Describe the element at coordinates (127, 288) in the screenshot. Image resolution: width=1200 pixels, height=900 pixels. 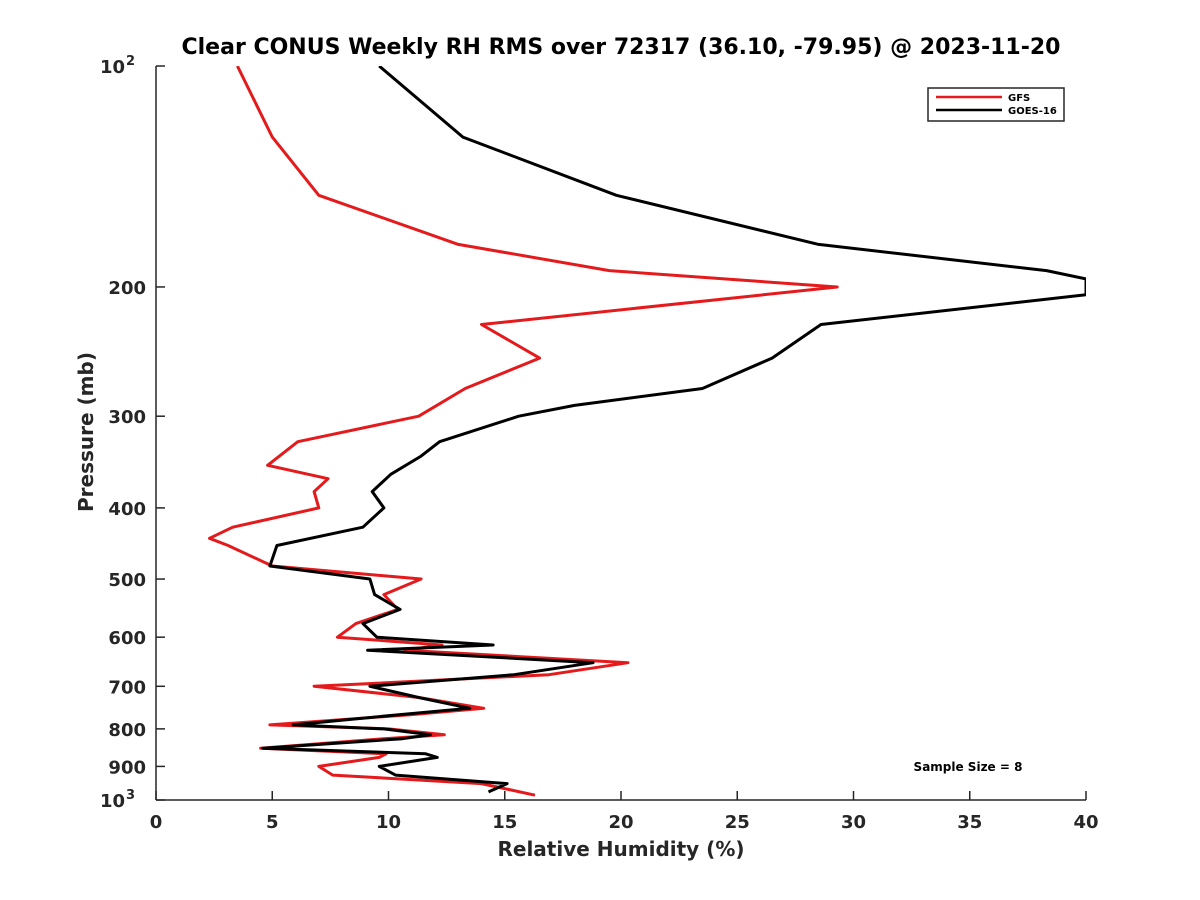
I see `y-tick-label: 200` at that location.